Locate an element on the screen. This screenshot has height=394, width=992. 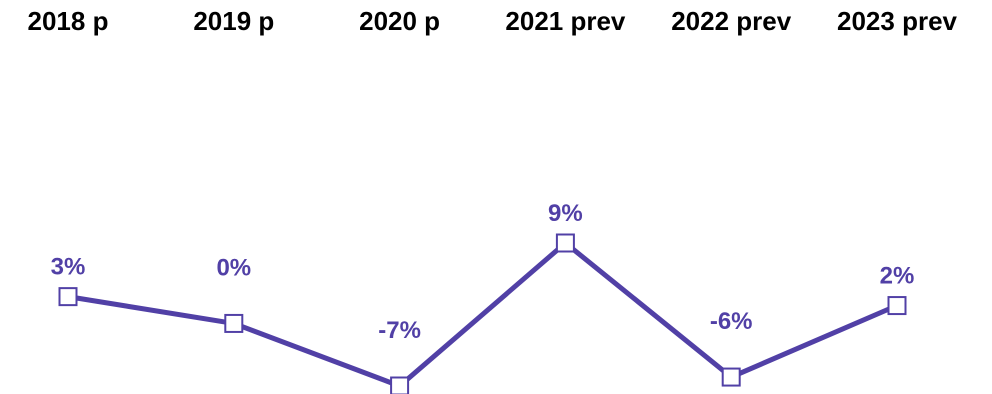
data-label: 3% is located at coordinates (68, 267).